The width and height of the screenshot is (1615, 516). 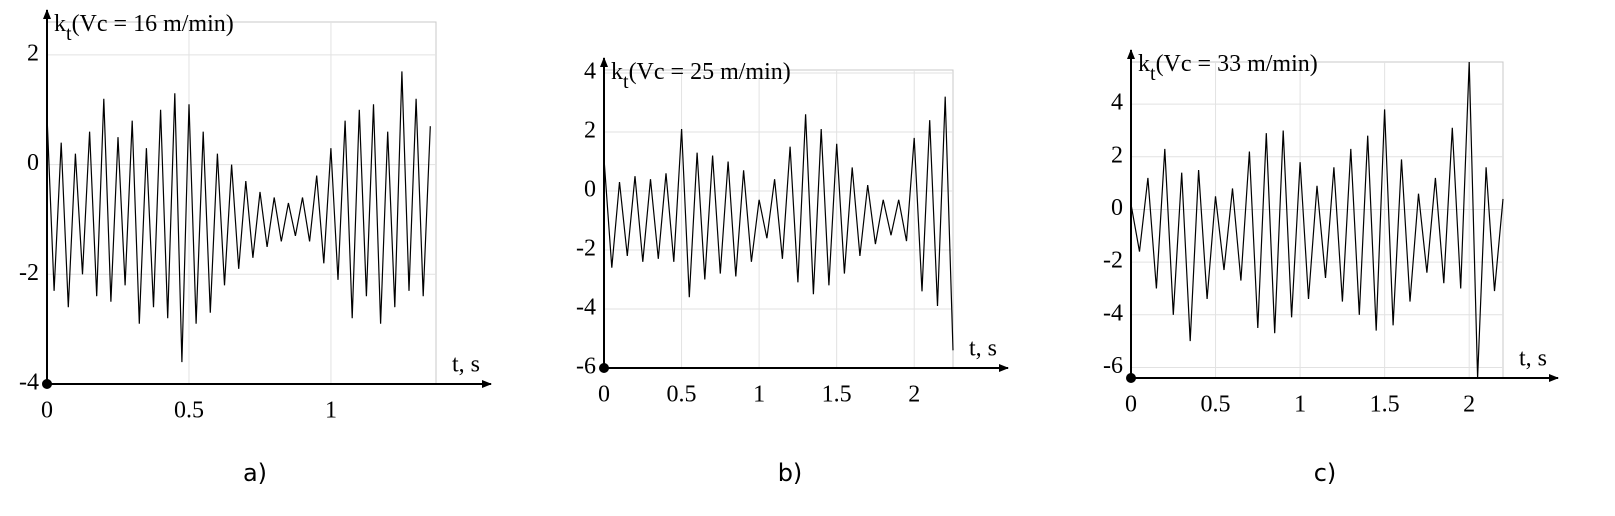 I want to click on caption: c), so click(x=1325, y=473).